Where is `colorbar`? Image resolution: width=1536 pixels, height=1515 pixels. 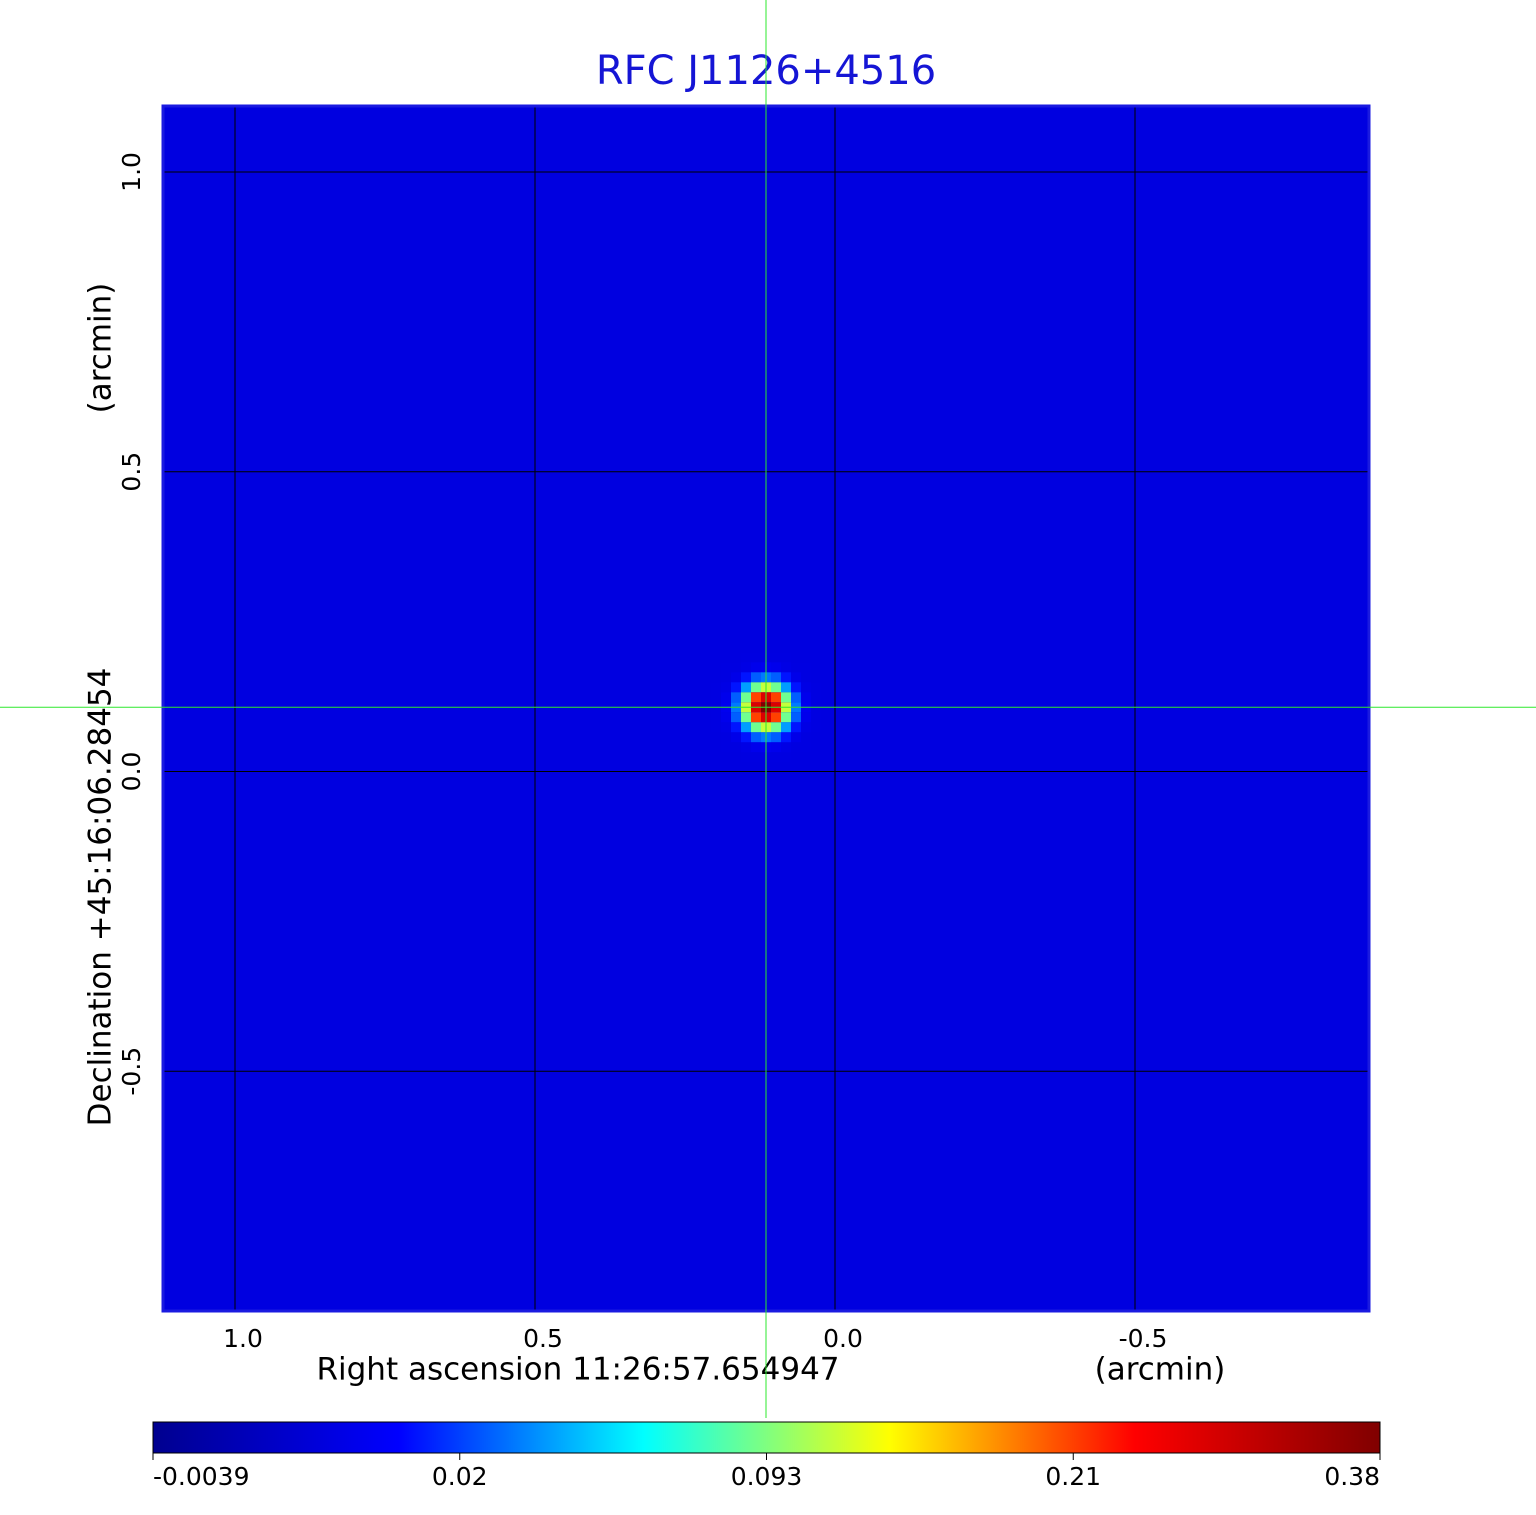
colorbar is located at coordinates (766, 1437).